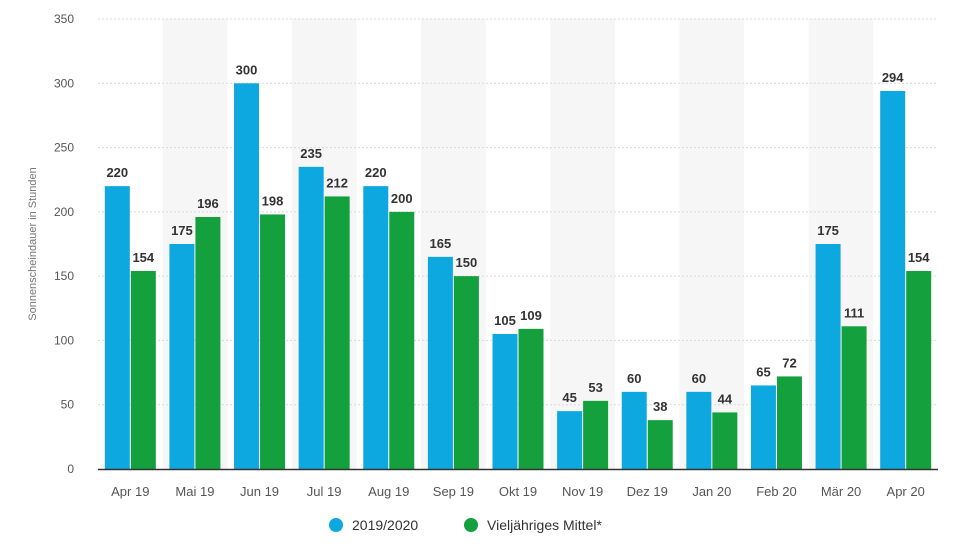 The height and width of the screenshot is (548, 975). I want to click on data-label-series-2: 72, so click(789, 362).